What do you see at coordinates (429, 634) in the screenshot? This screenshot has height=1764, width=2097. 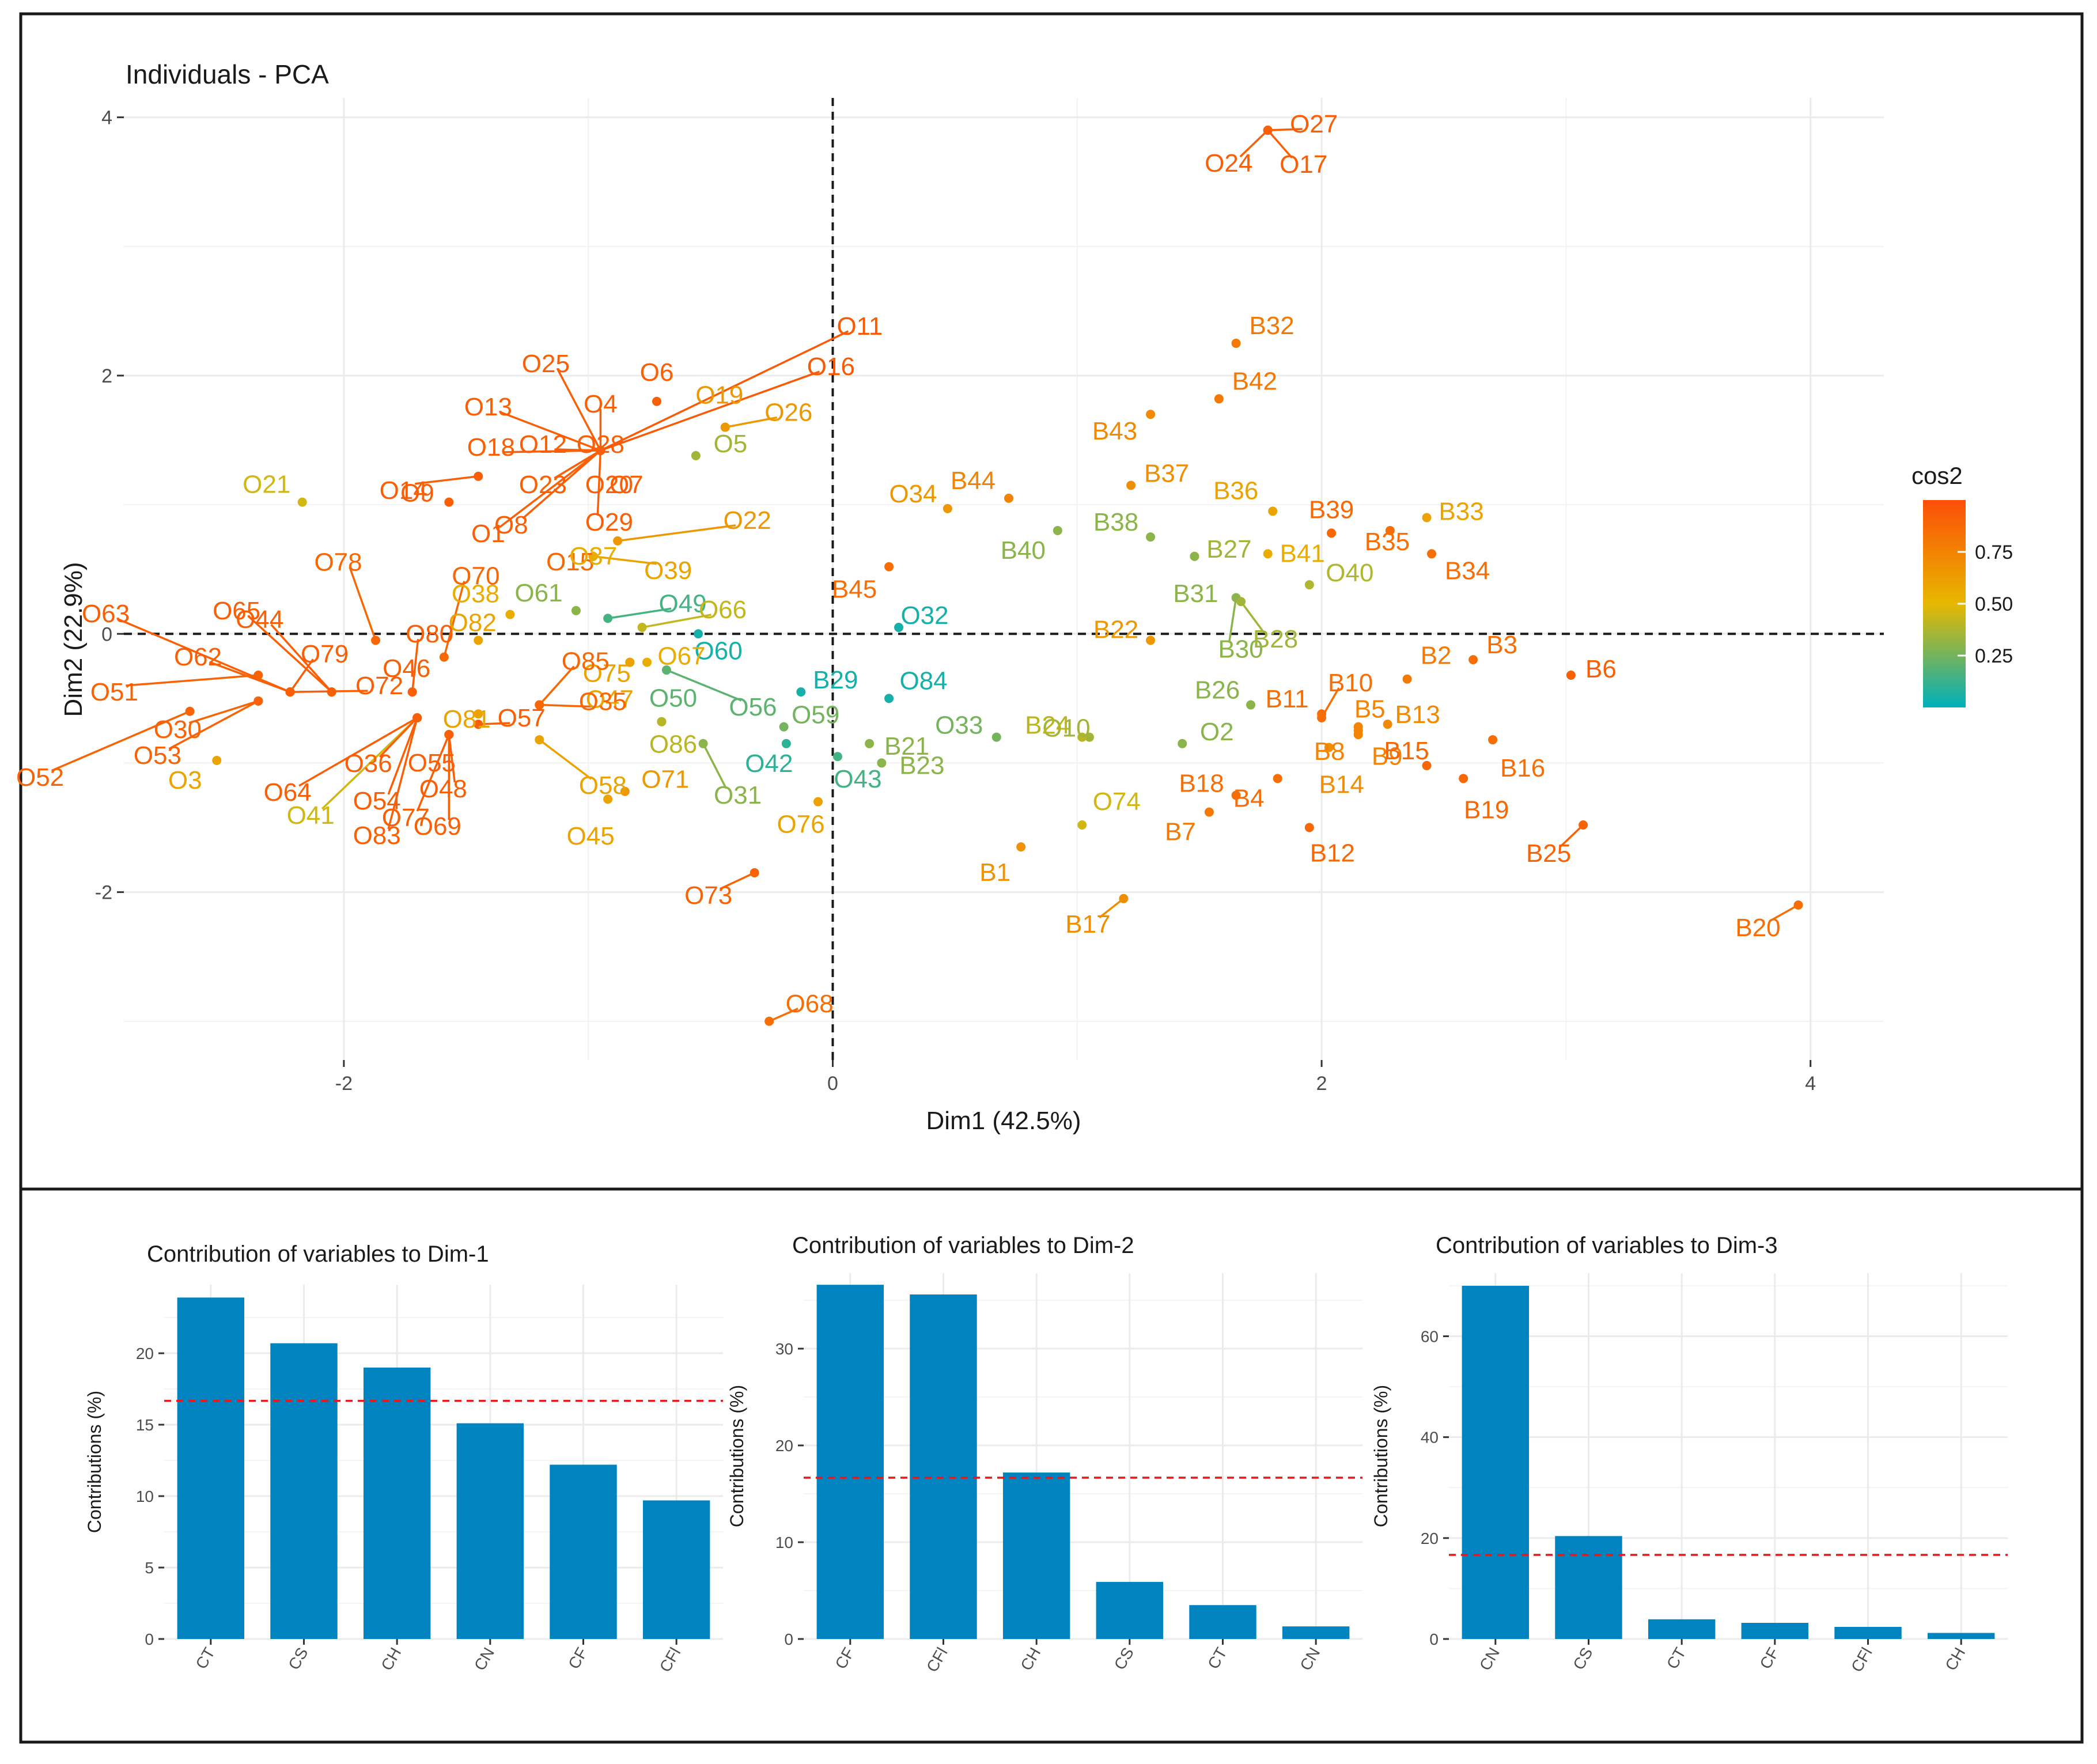 I see `point-label-o80: O80` at bounding box center [429, 634].